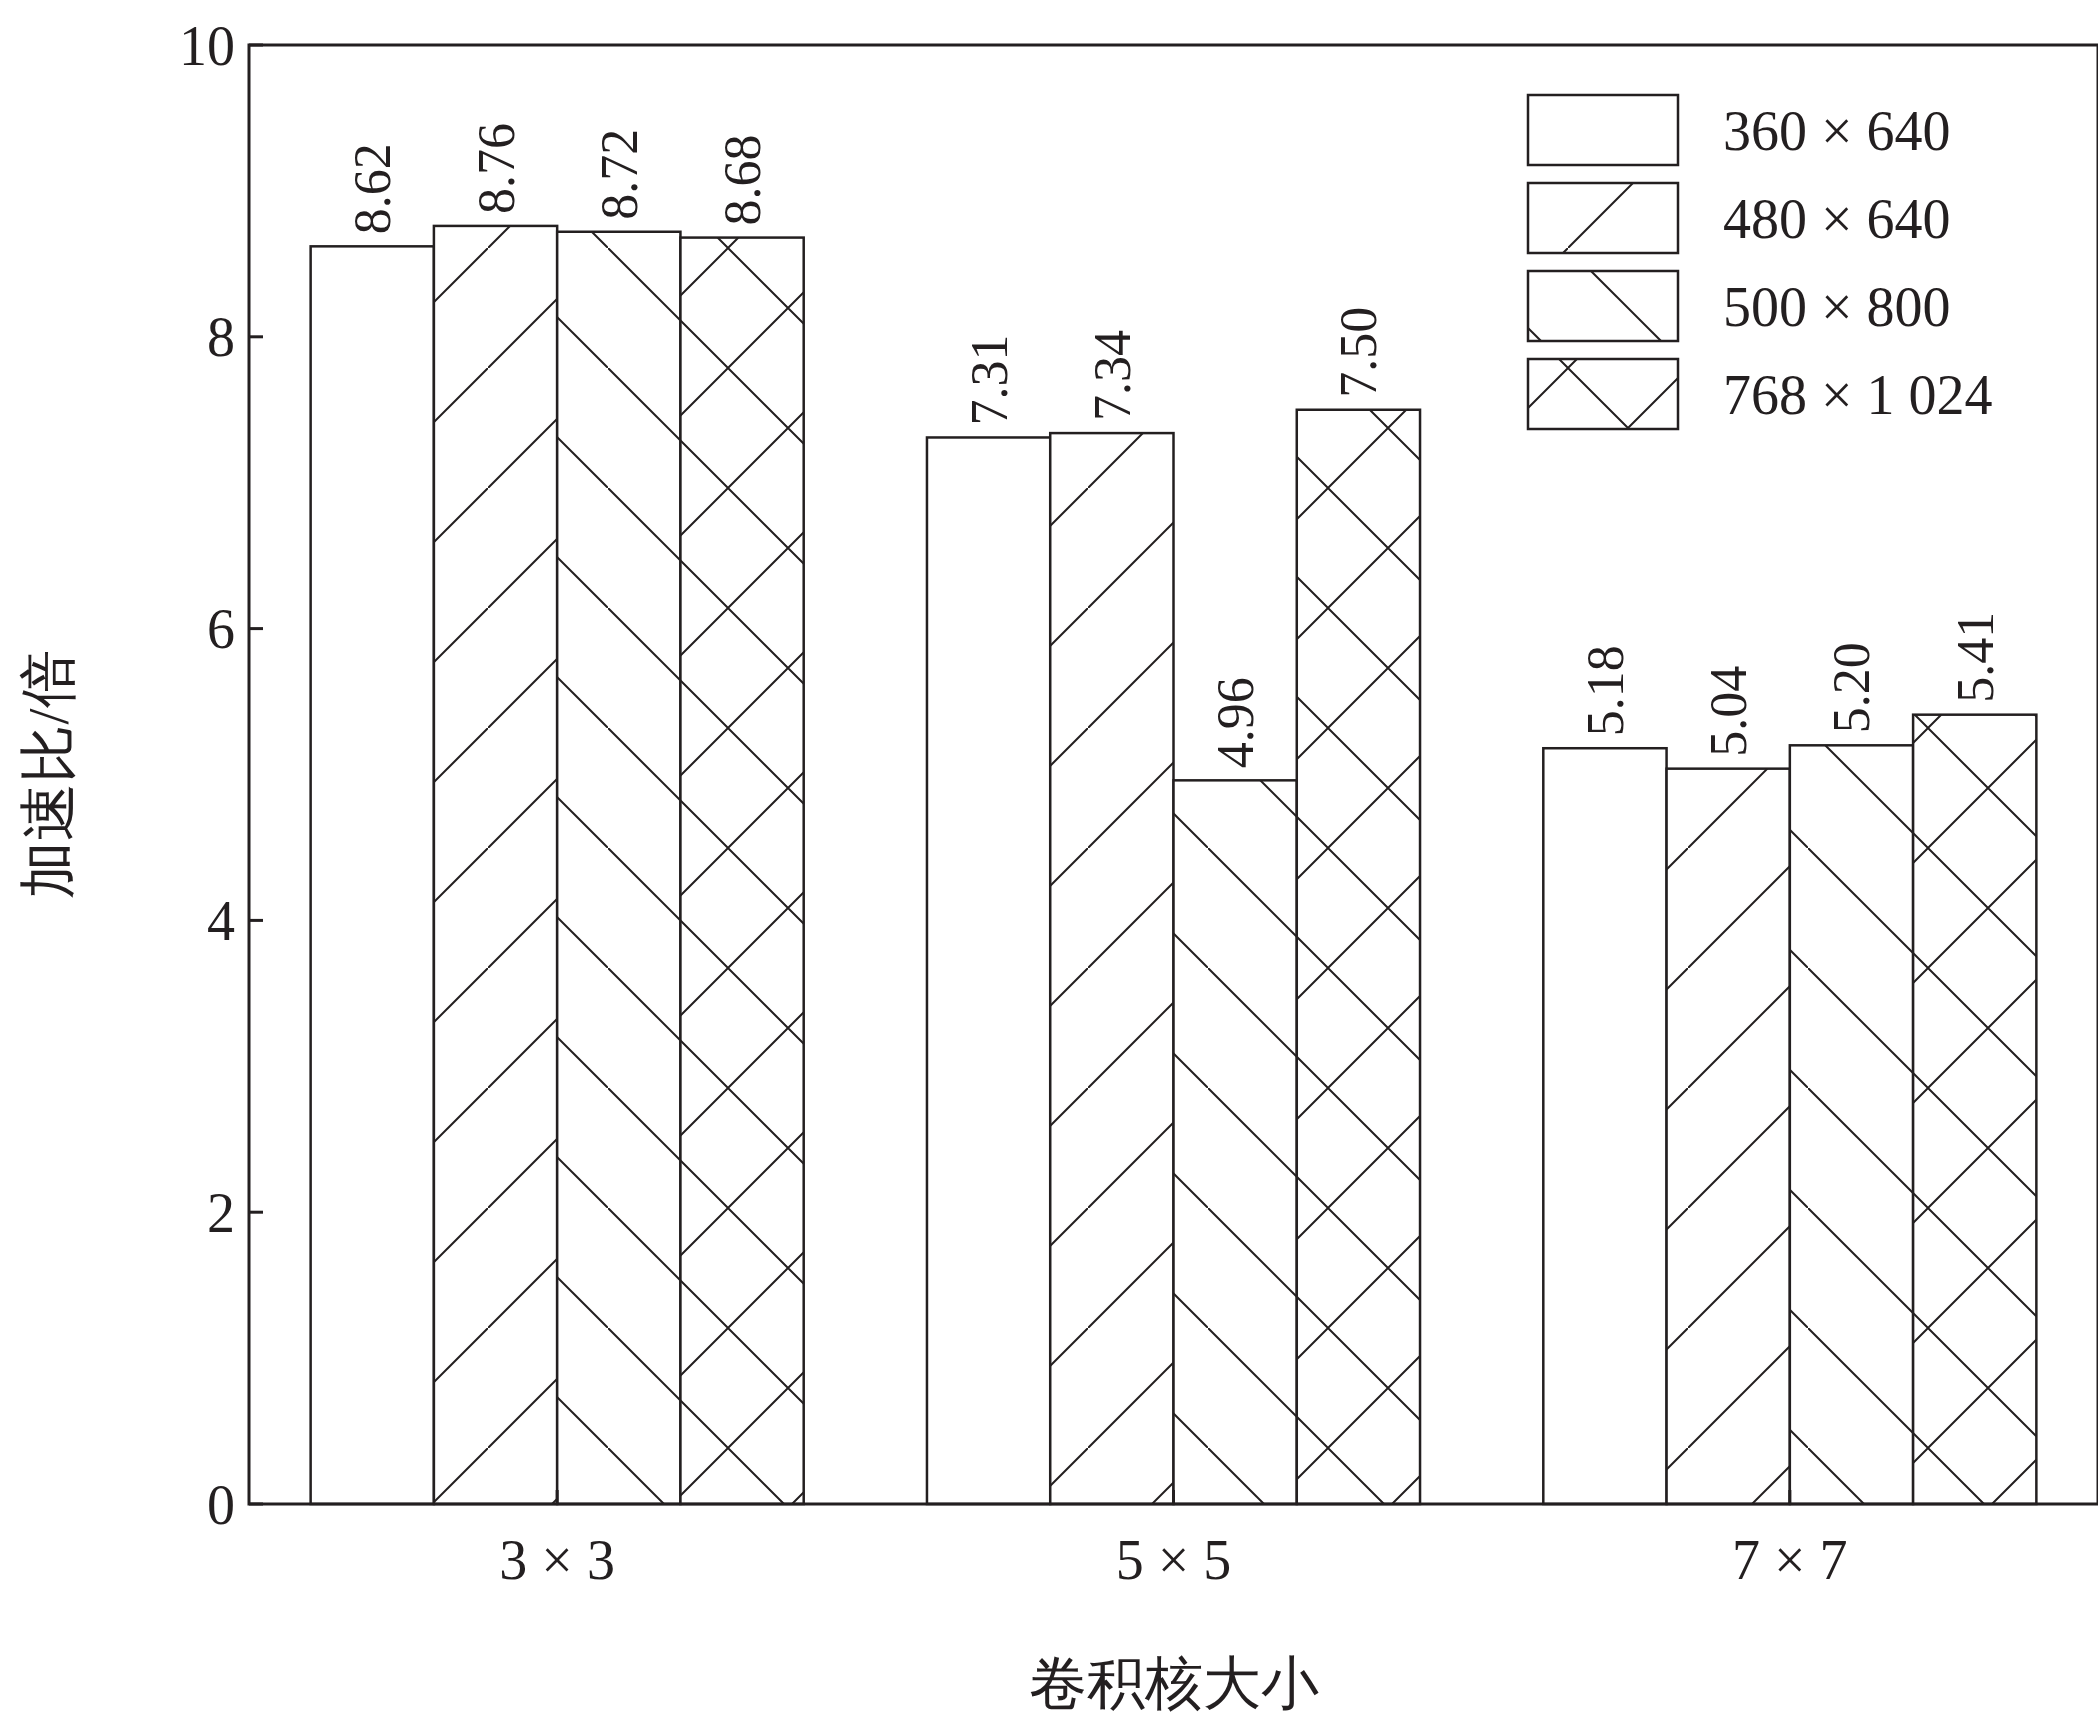 This screenshot has width=2098, height=1725. What do you see at coordinates (1837, 306) in the screenshot?
I see `legend-label: 500 × 800` at bounding box center [1837, 306].